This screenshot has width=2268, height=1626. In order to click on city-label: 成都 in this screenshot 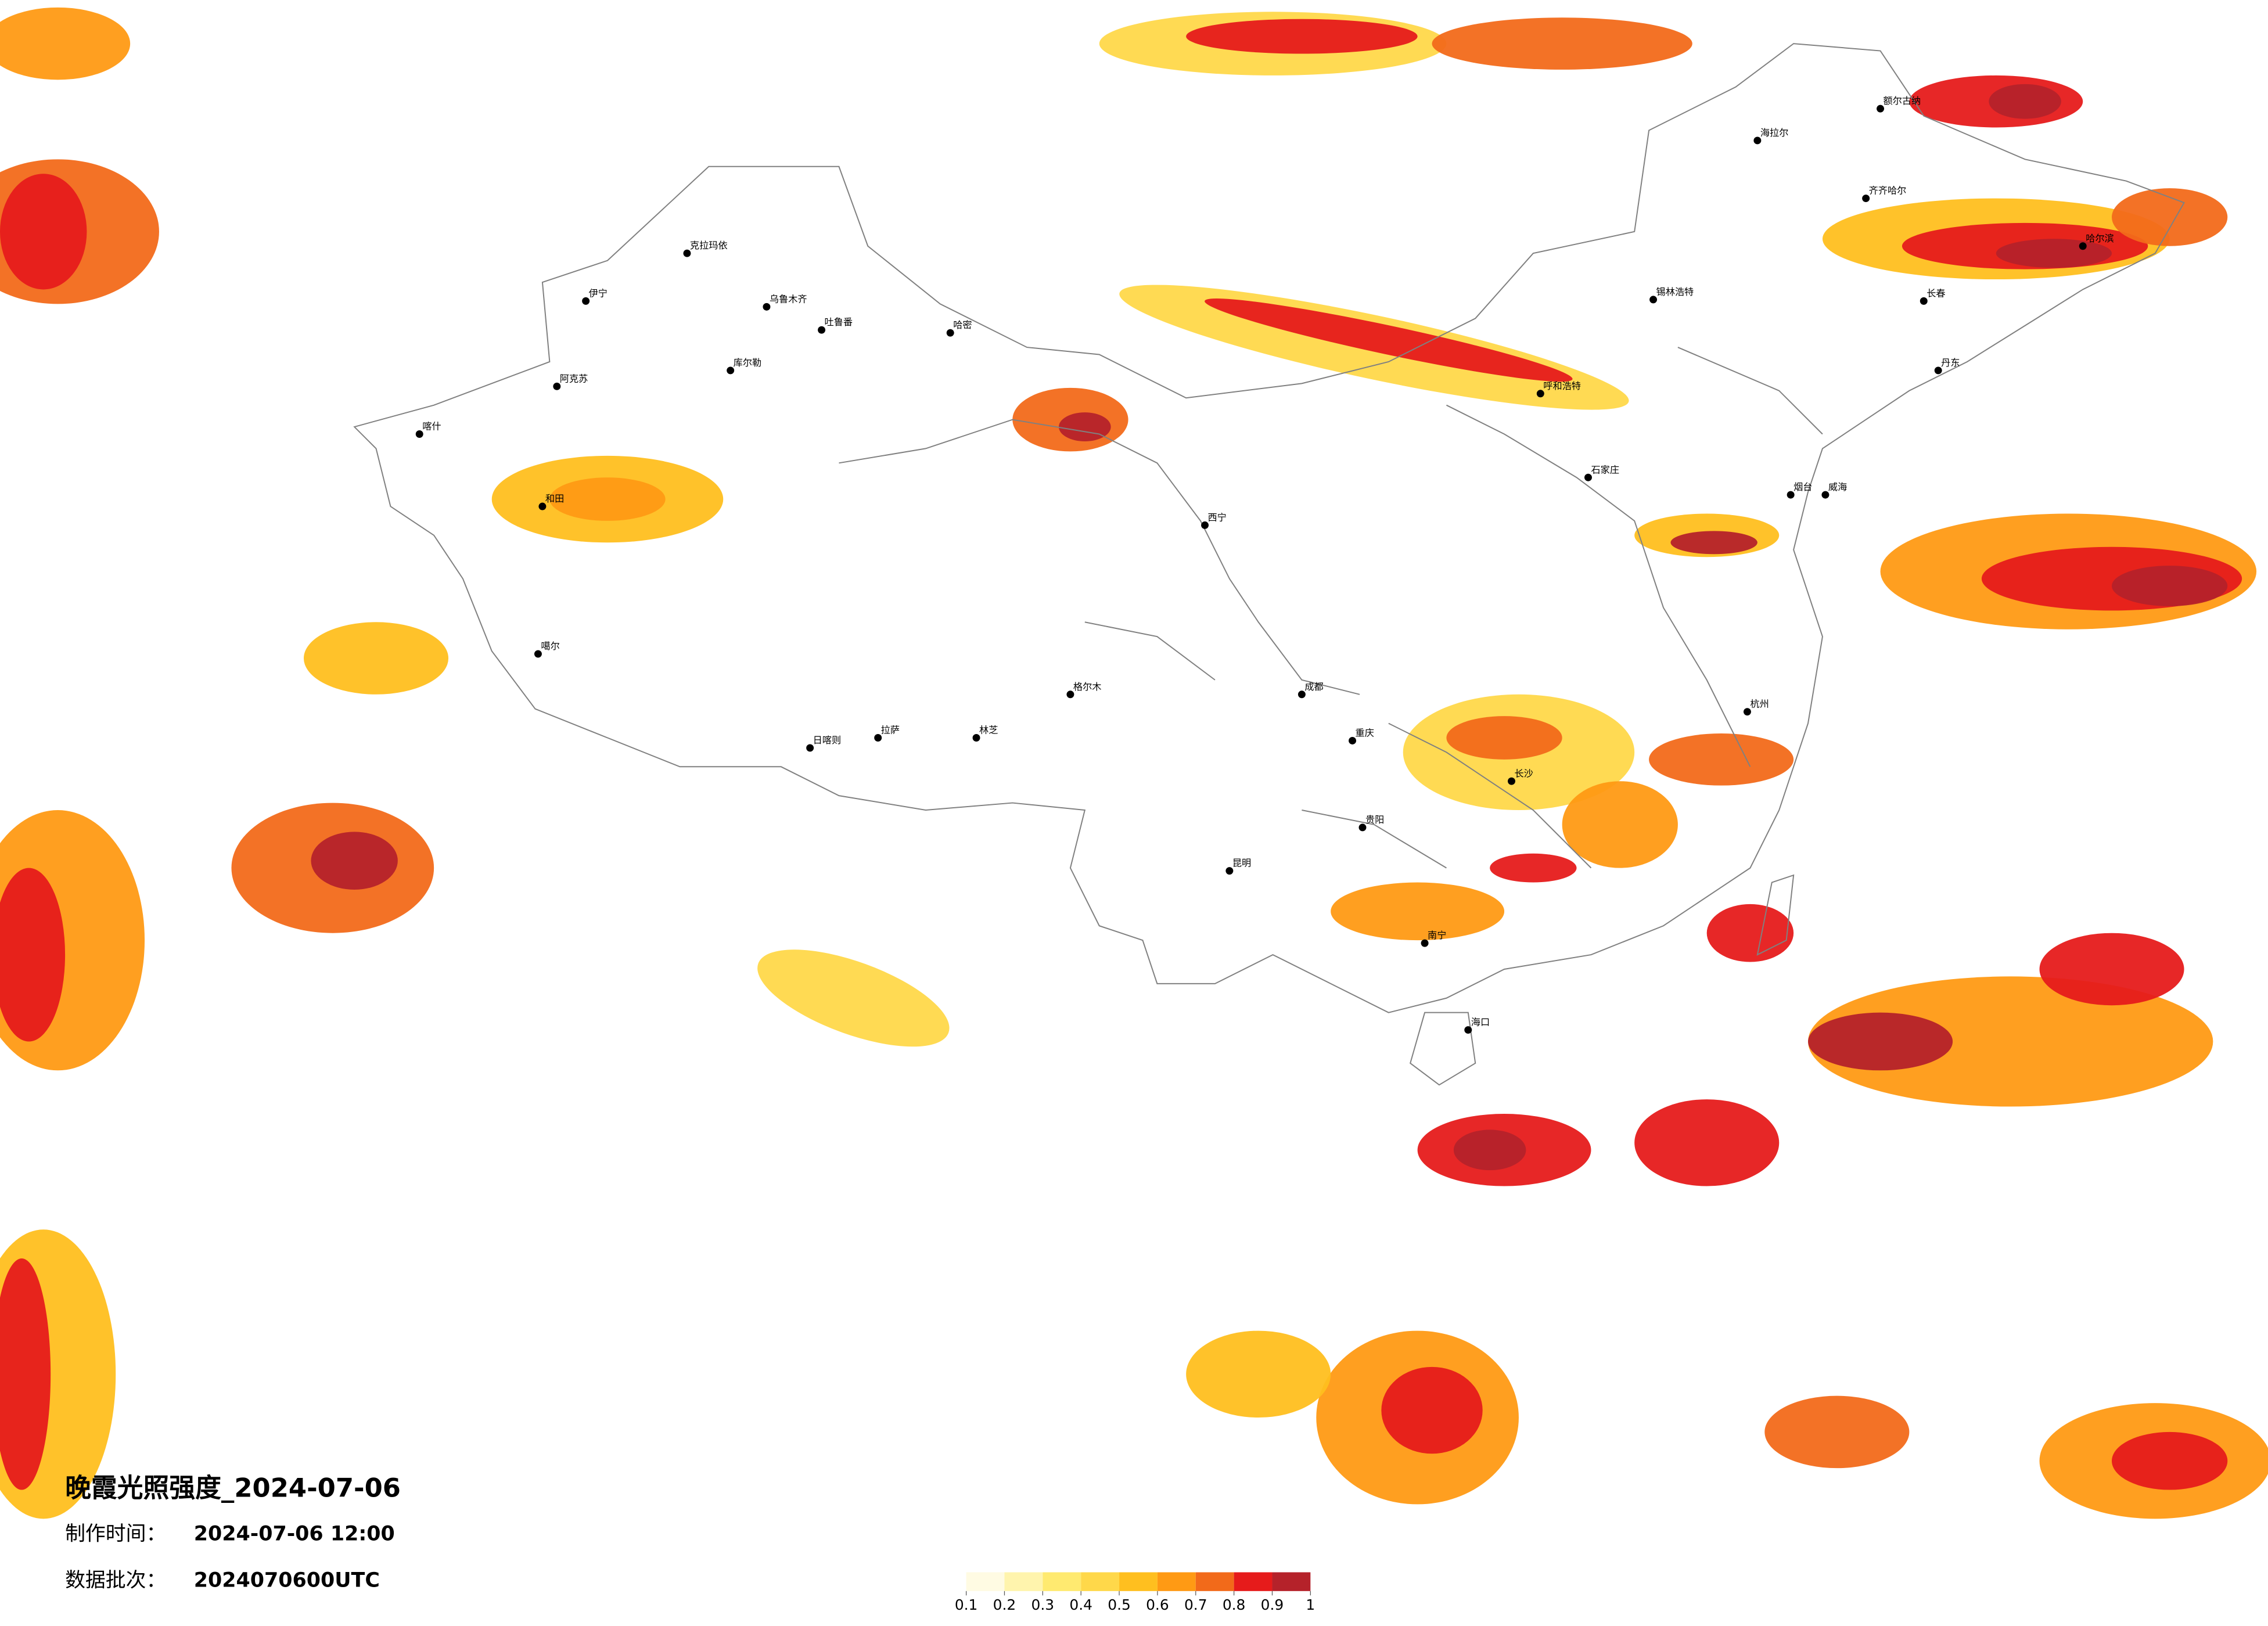, I will do `click(1313, 686)`.